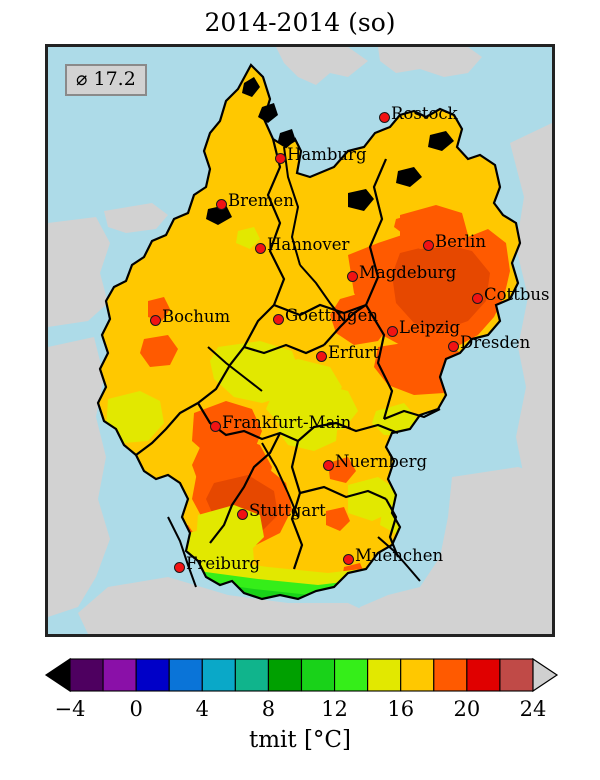 This screenshot has height=780, width=600. What do you see at coordinates (300, 712) in the screenshot?
I see `colorbar-tick-labels: −4 0 4 8 12 16 20 24` at bounding box center [300, 712].